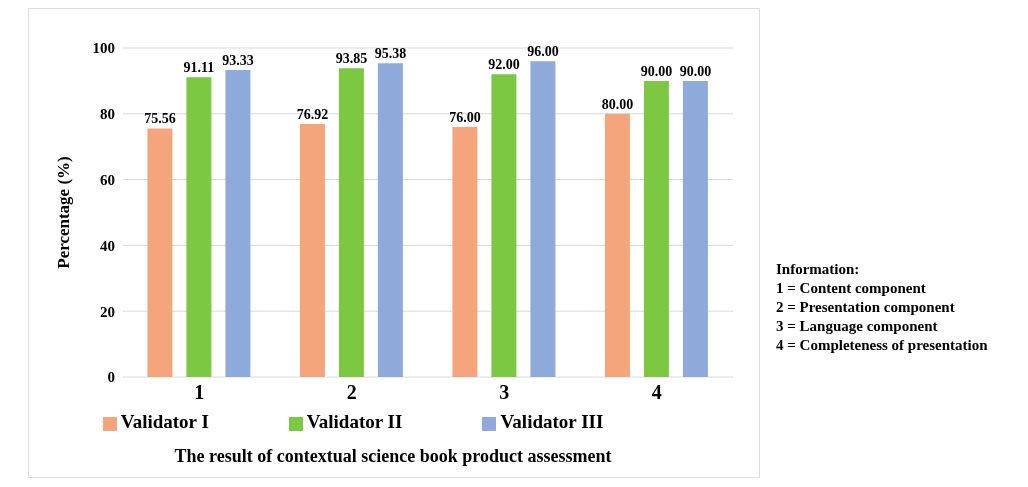 The height and width of the screenshot is (487, 1028). I want to click on y-tick-label: 0, so click(111, 377).